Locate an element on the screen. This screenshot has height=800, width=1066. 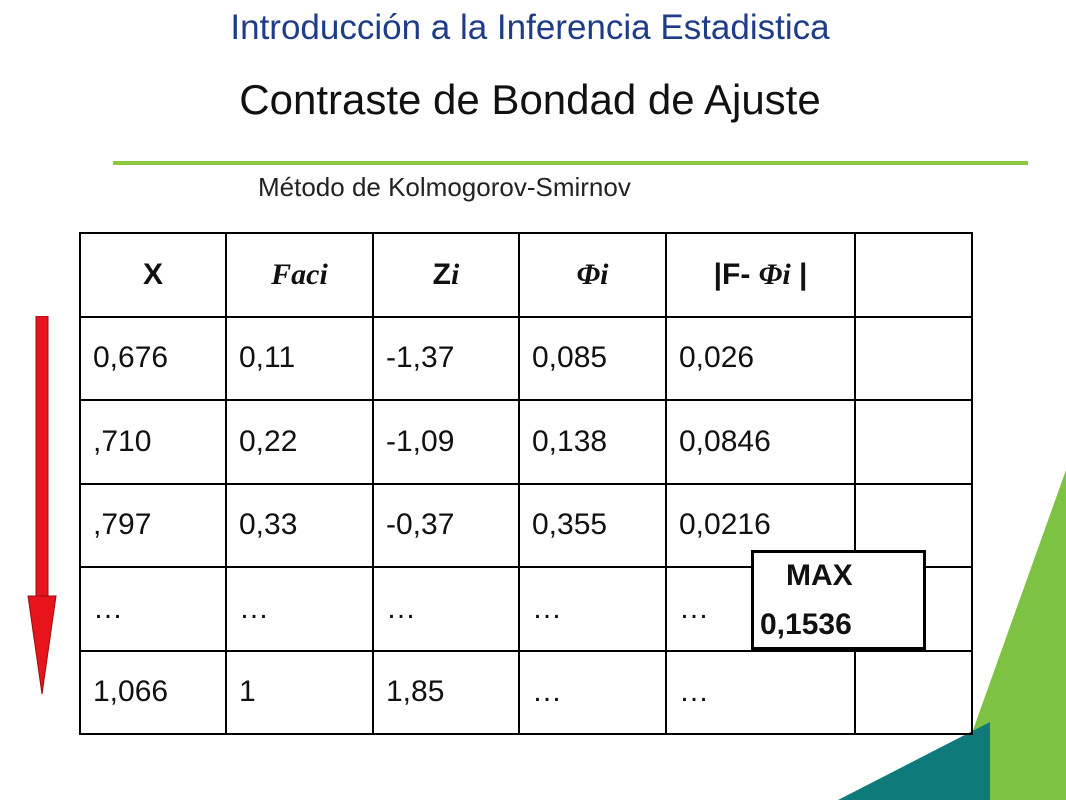
cell-z: -1,37 is located at coordinates (446, 358).